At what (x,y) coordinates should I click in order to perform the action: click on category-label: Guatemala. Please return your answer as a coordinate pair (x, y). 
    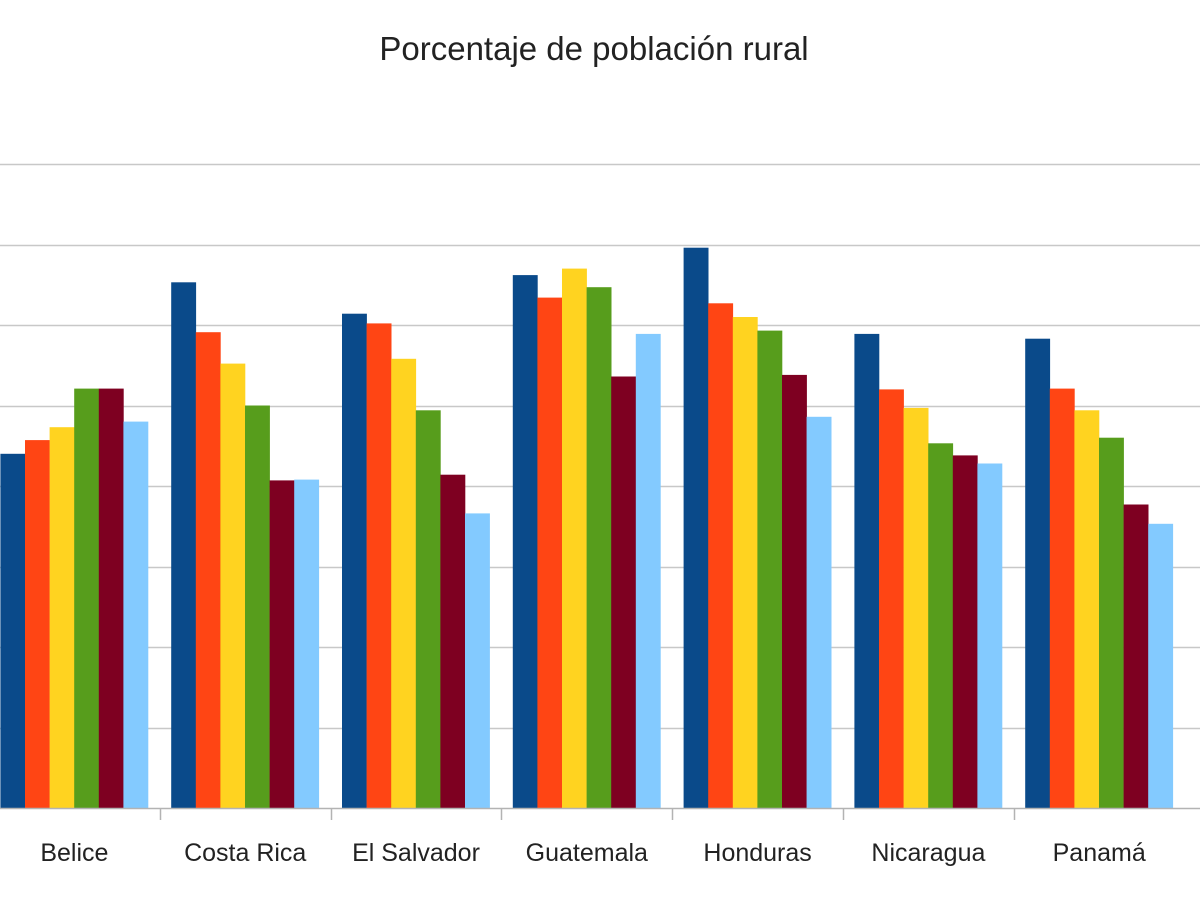
    Looking at the image, I should click on (587, 853).